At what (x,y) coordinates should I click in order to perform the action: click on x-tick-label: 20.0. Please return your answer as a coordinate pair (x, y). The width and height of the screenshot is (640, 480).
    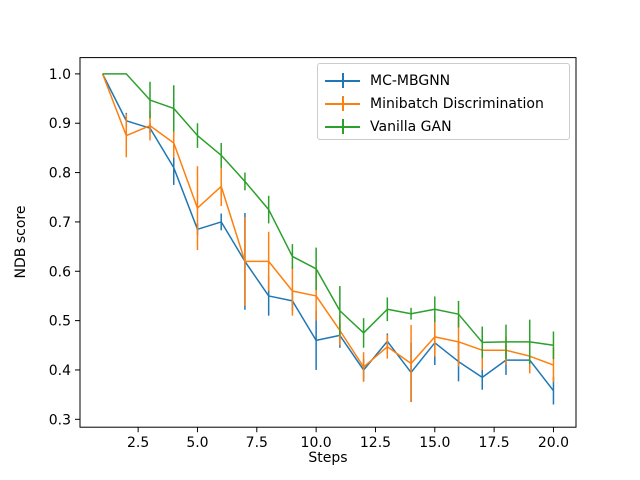
    Looking at the image, I should click on (553, 443).